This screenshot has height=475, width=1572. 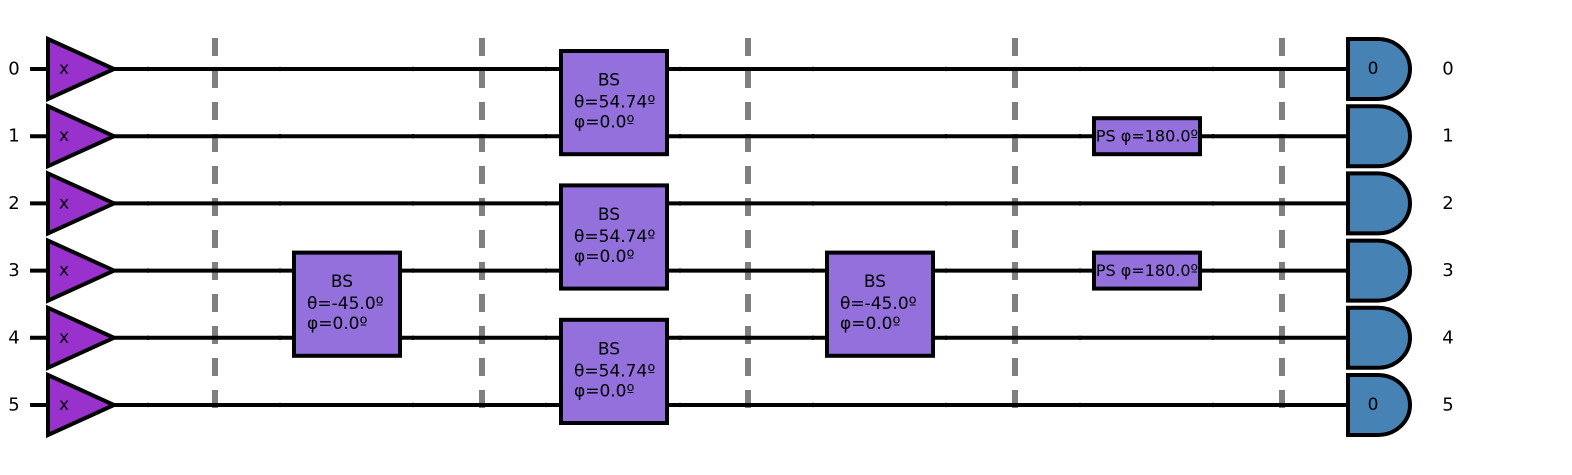 I want to click on mode-label-left-5: 5, so click(x=13, y=405).